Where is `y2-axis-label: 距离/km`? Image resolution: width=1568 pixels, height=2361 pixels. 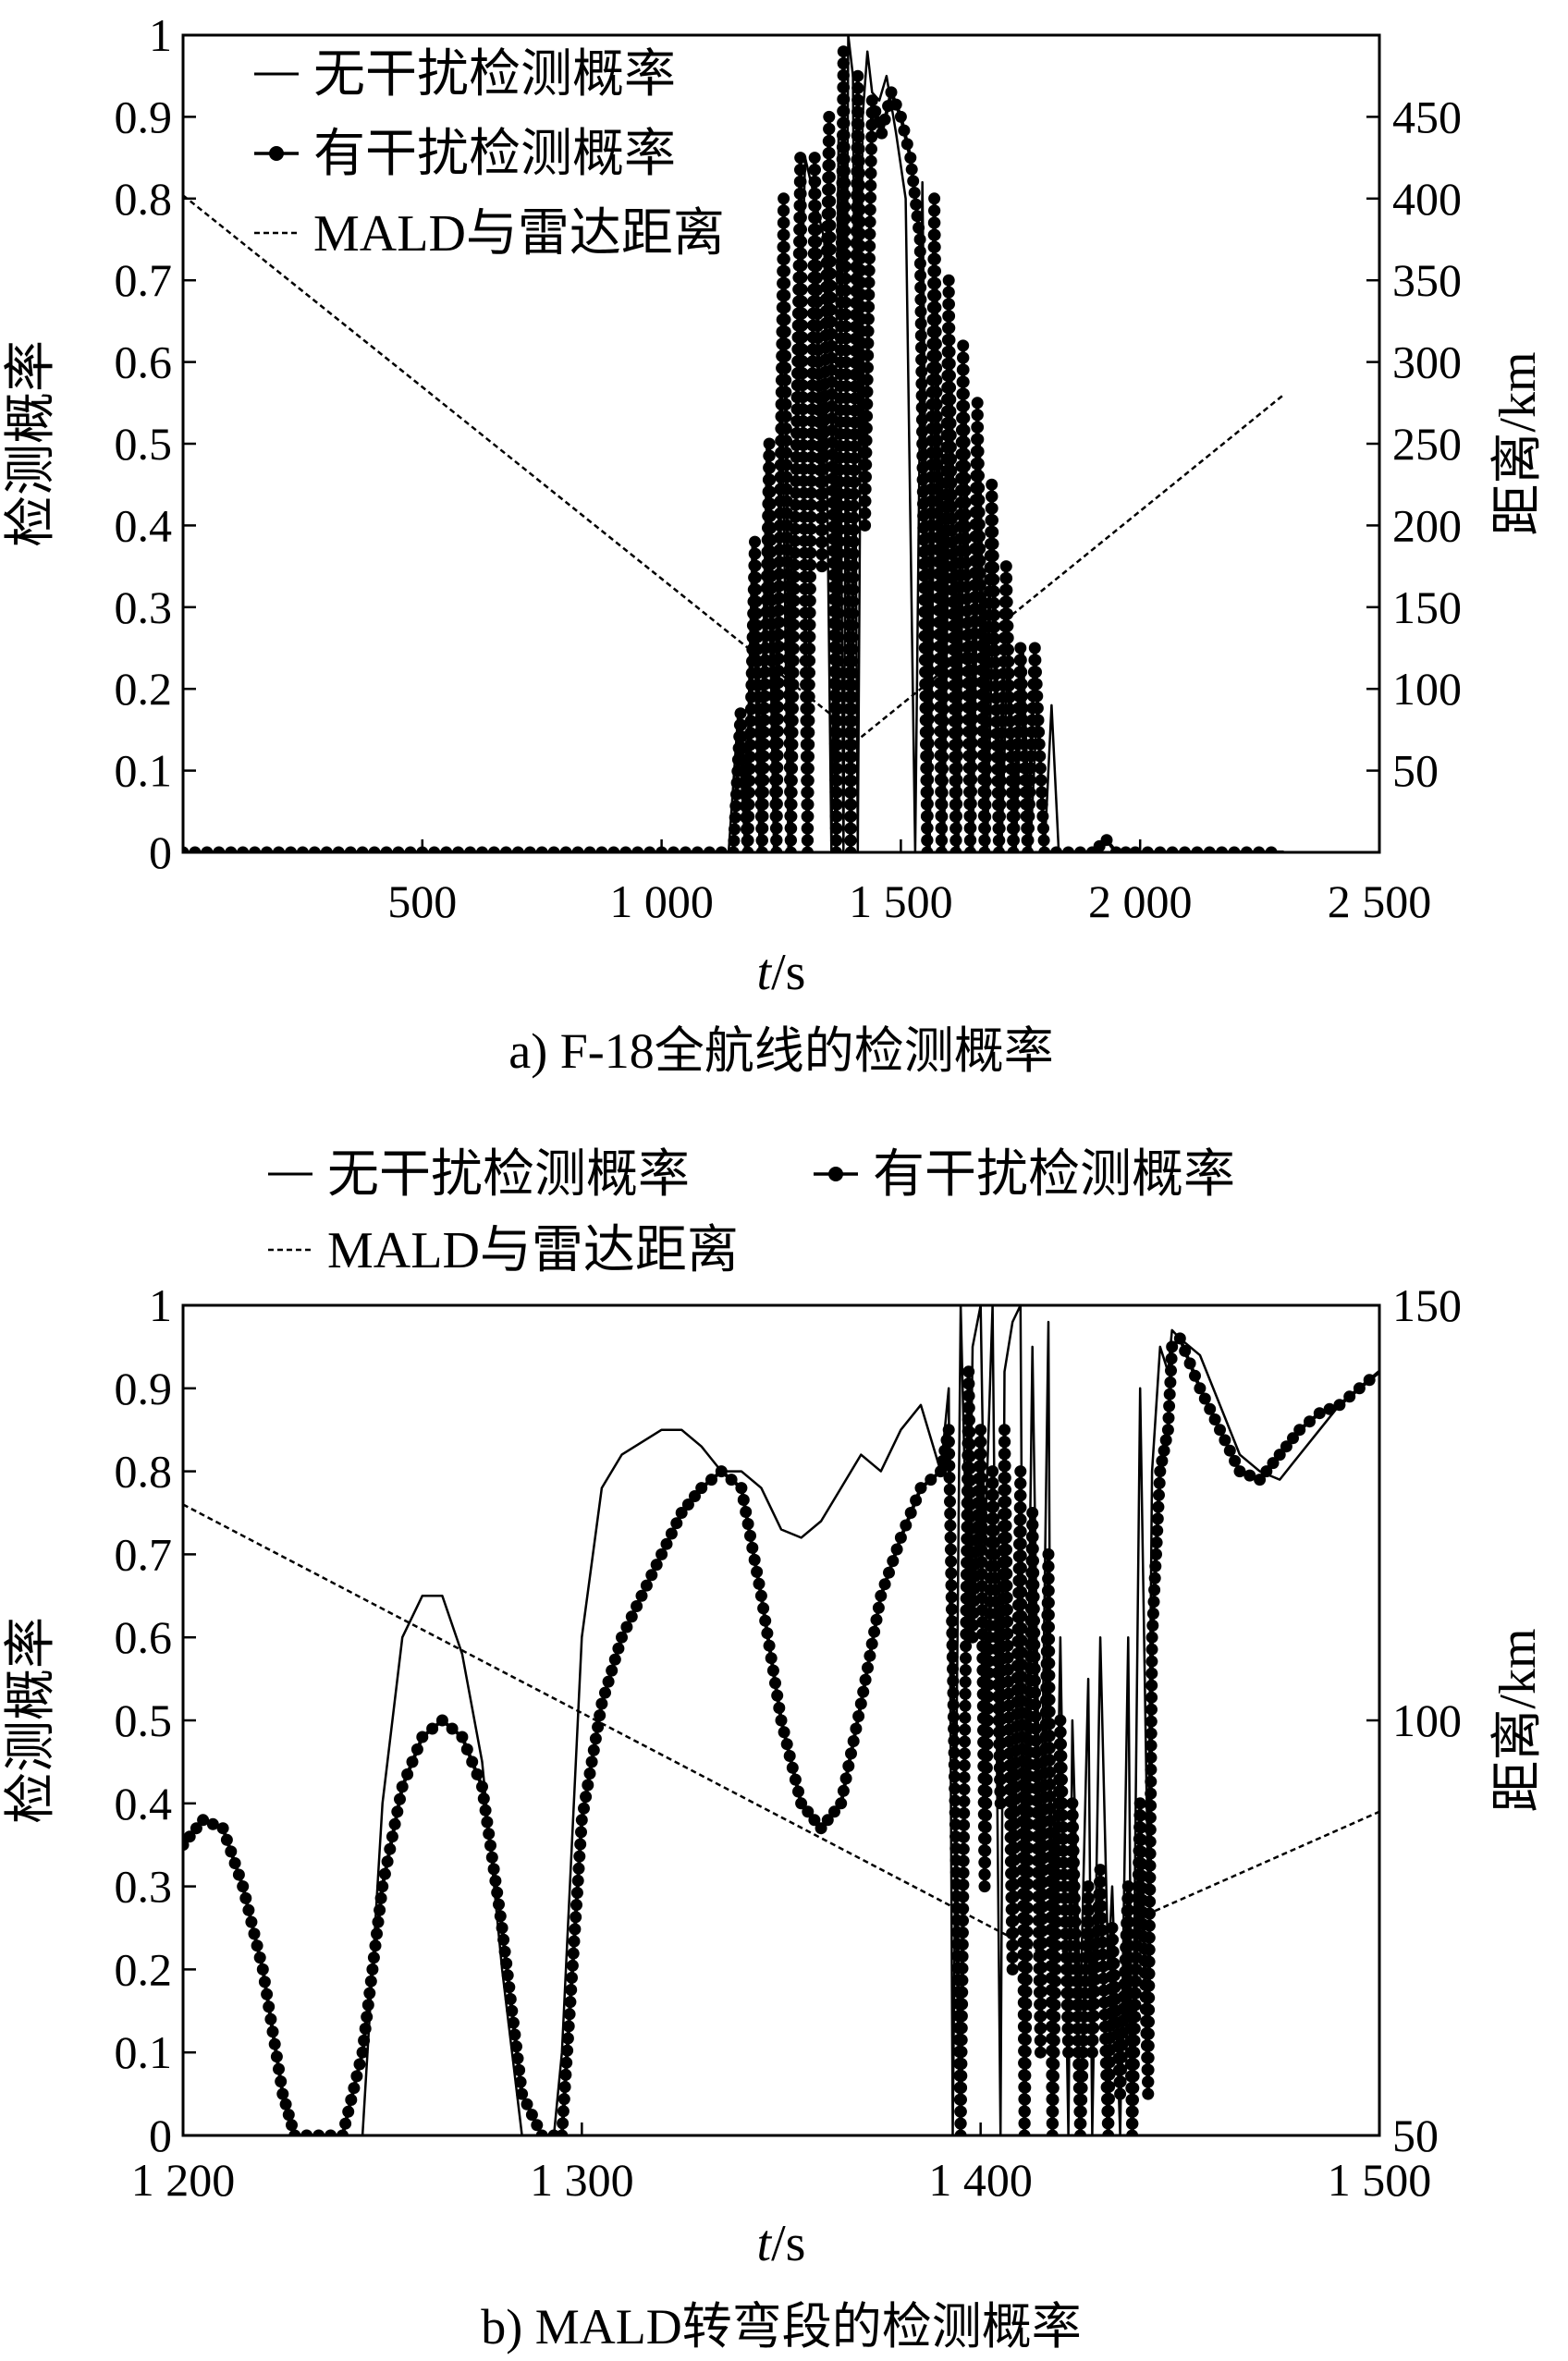
y2-axis-label: 距离/km is located at coordinates (1518, 1720).